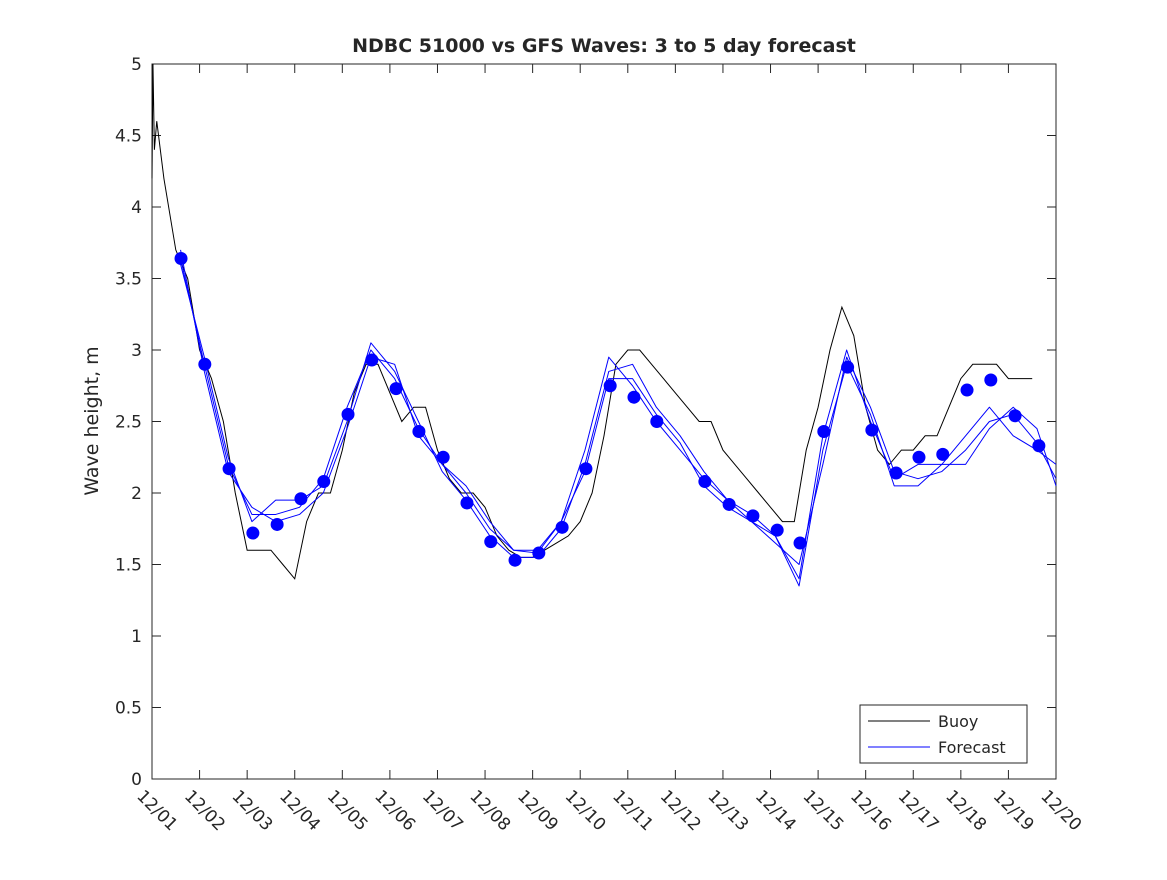  Describe the element at coordinates (680, 810) in the screenshot. I see `x-tick-label: 12/12` at that location.